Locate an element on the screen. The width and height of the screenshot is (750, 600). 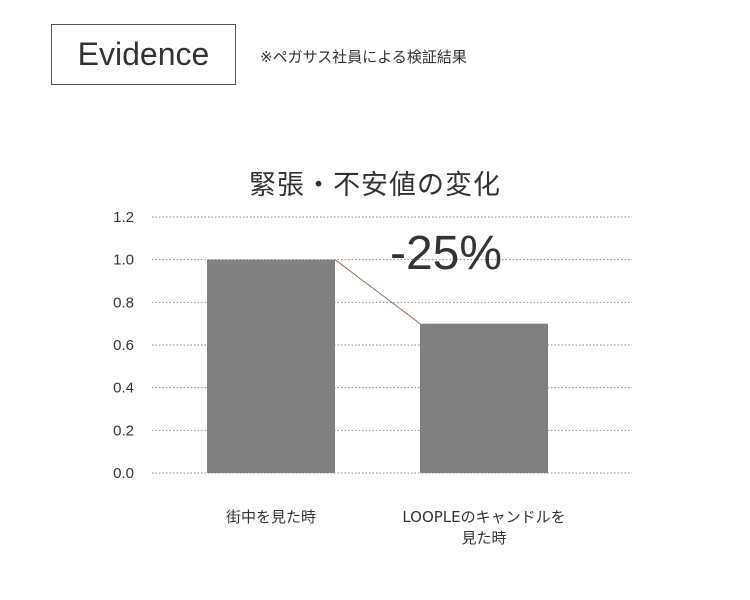
x-category-label-line: 街中を見た時 is located at coordinates (270, 517).